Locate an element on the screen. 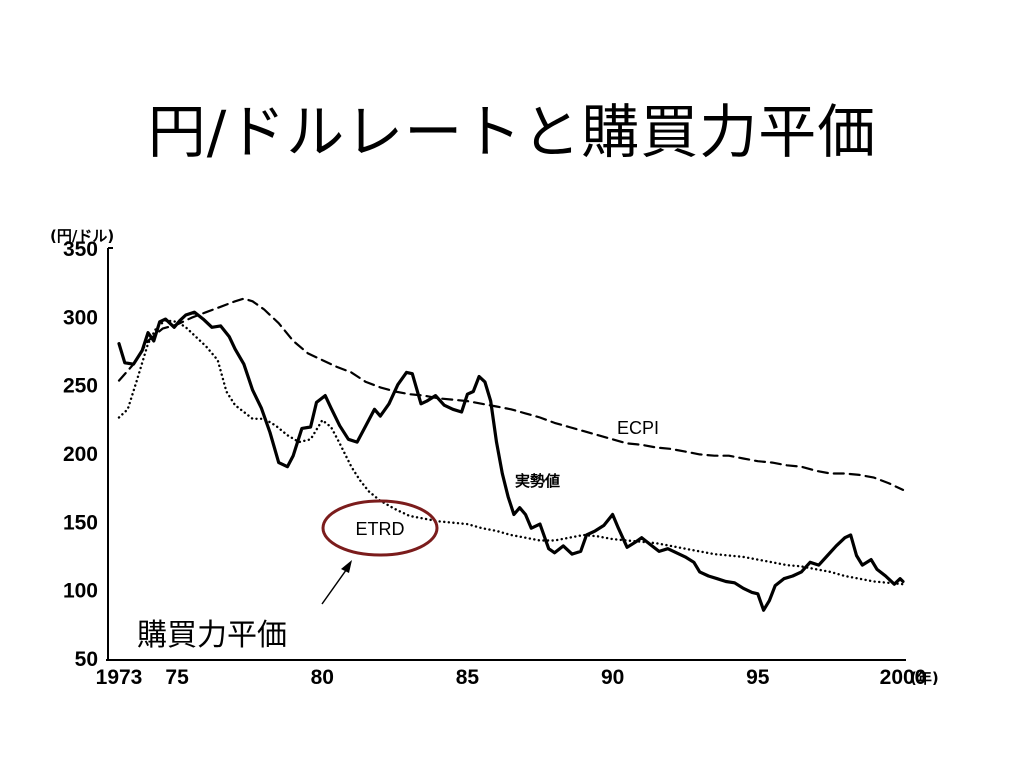 The height and width of the screenshot is (768, 1024). y-tick-label: 150 is located at coordinates (80, 522).